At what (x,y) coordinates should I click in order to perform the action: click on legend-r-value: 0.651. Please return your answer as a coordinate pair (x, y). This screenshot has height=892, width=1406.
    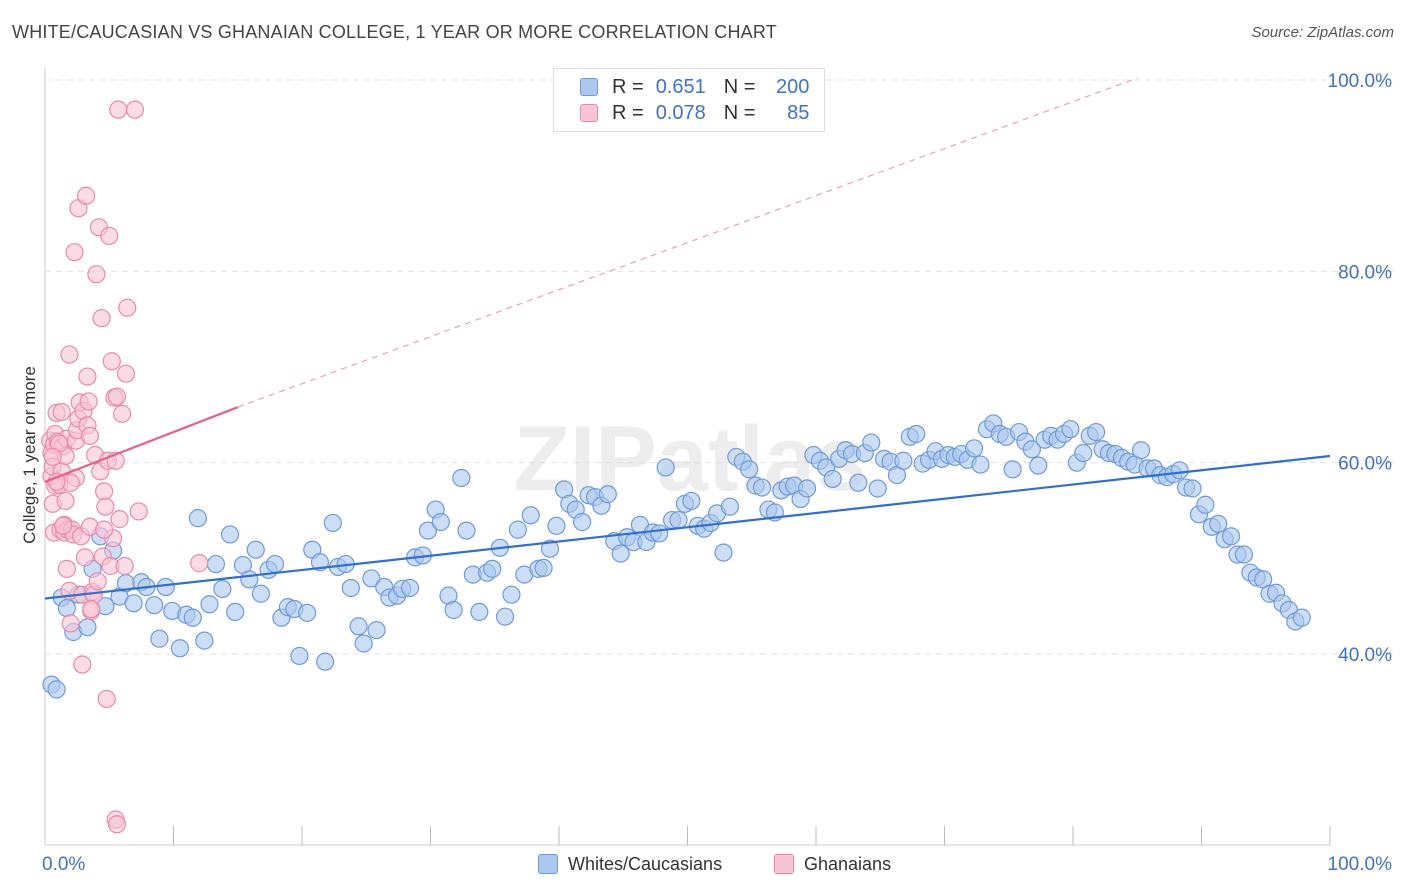
    Looking at the image, I should click on (680, 86).